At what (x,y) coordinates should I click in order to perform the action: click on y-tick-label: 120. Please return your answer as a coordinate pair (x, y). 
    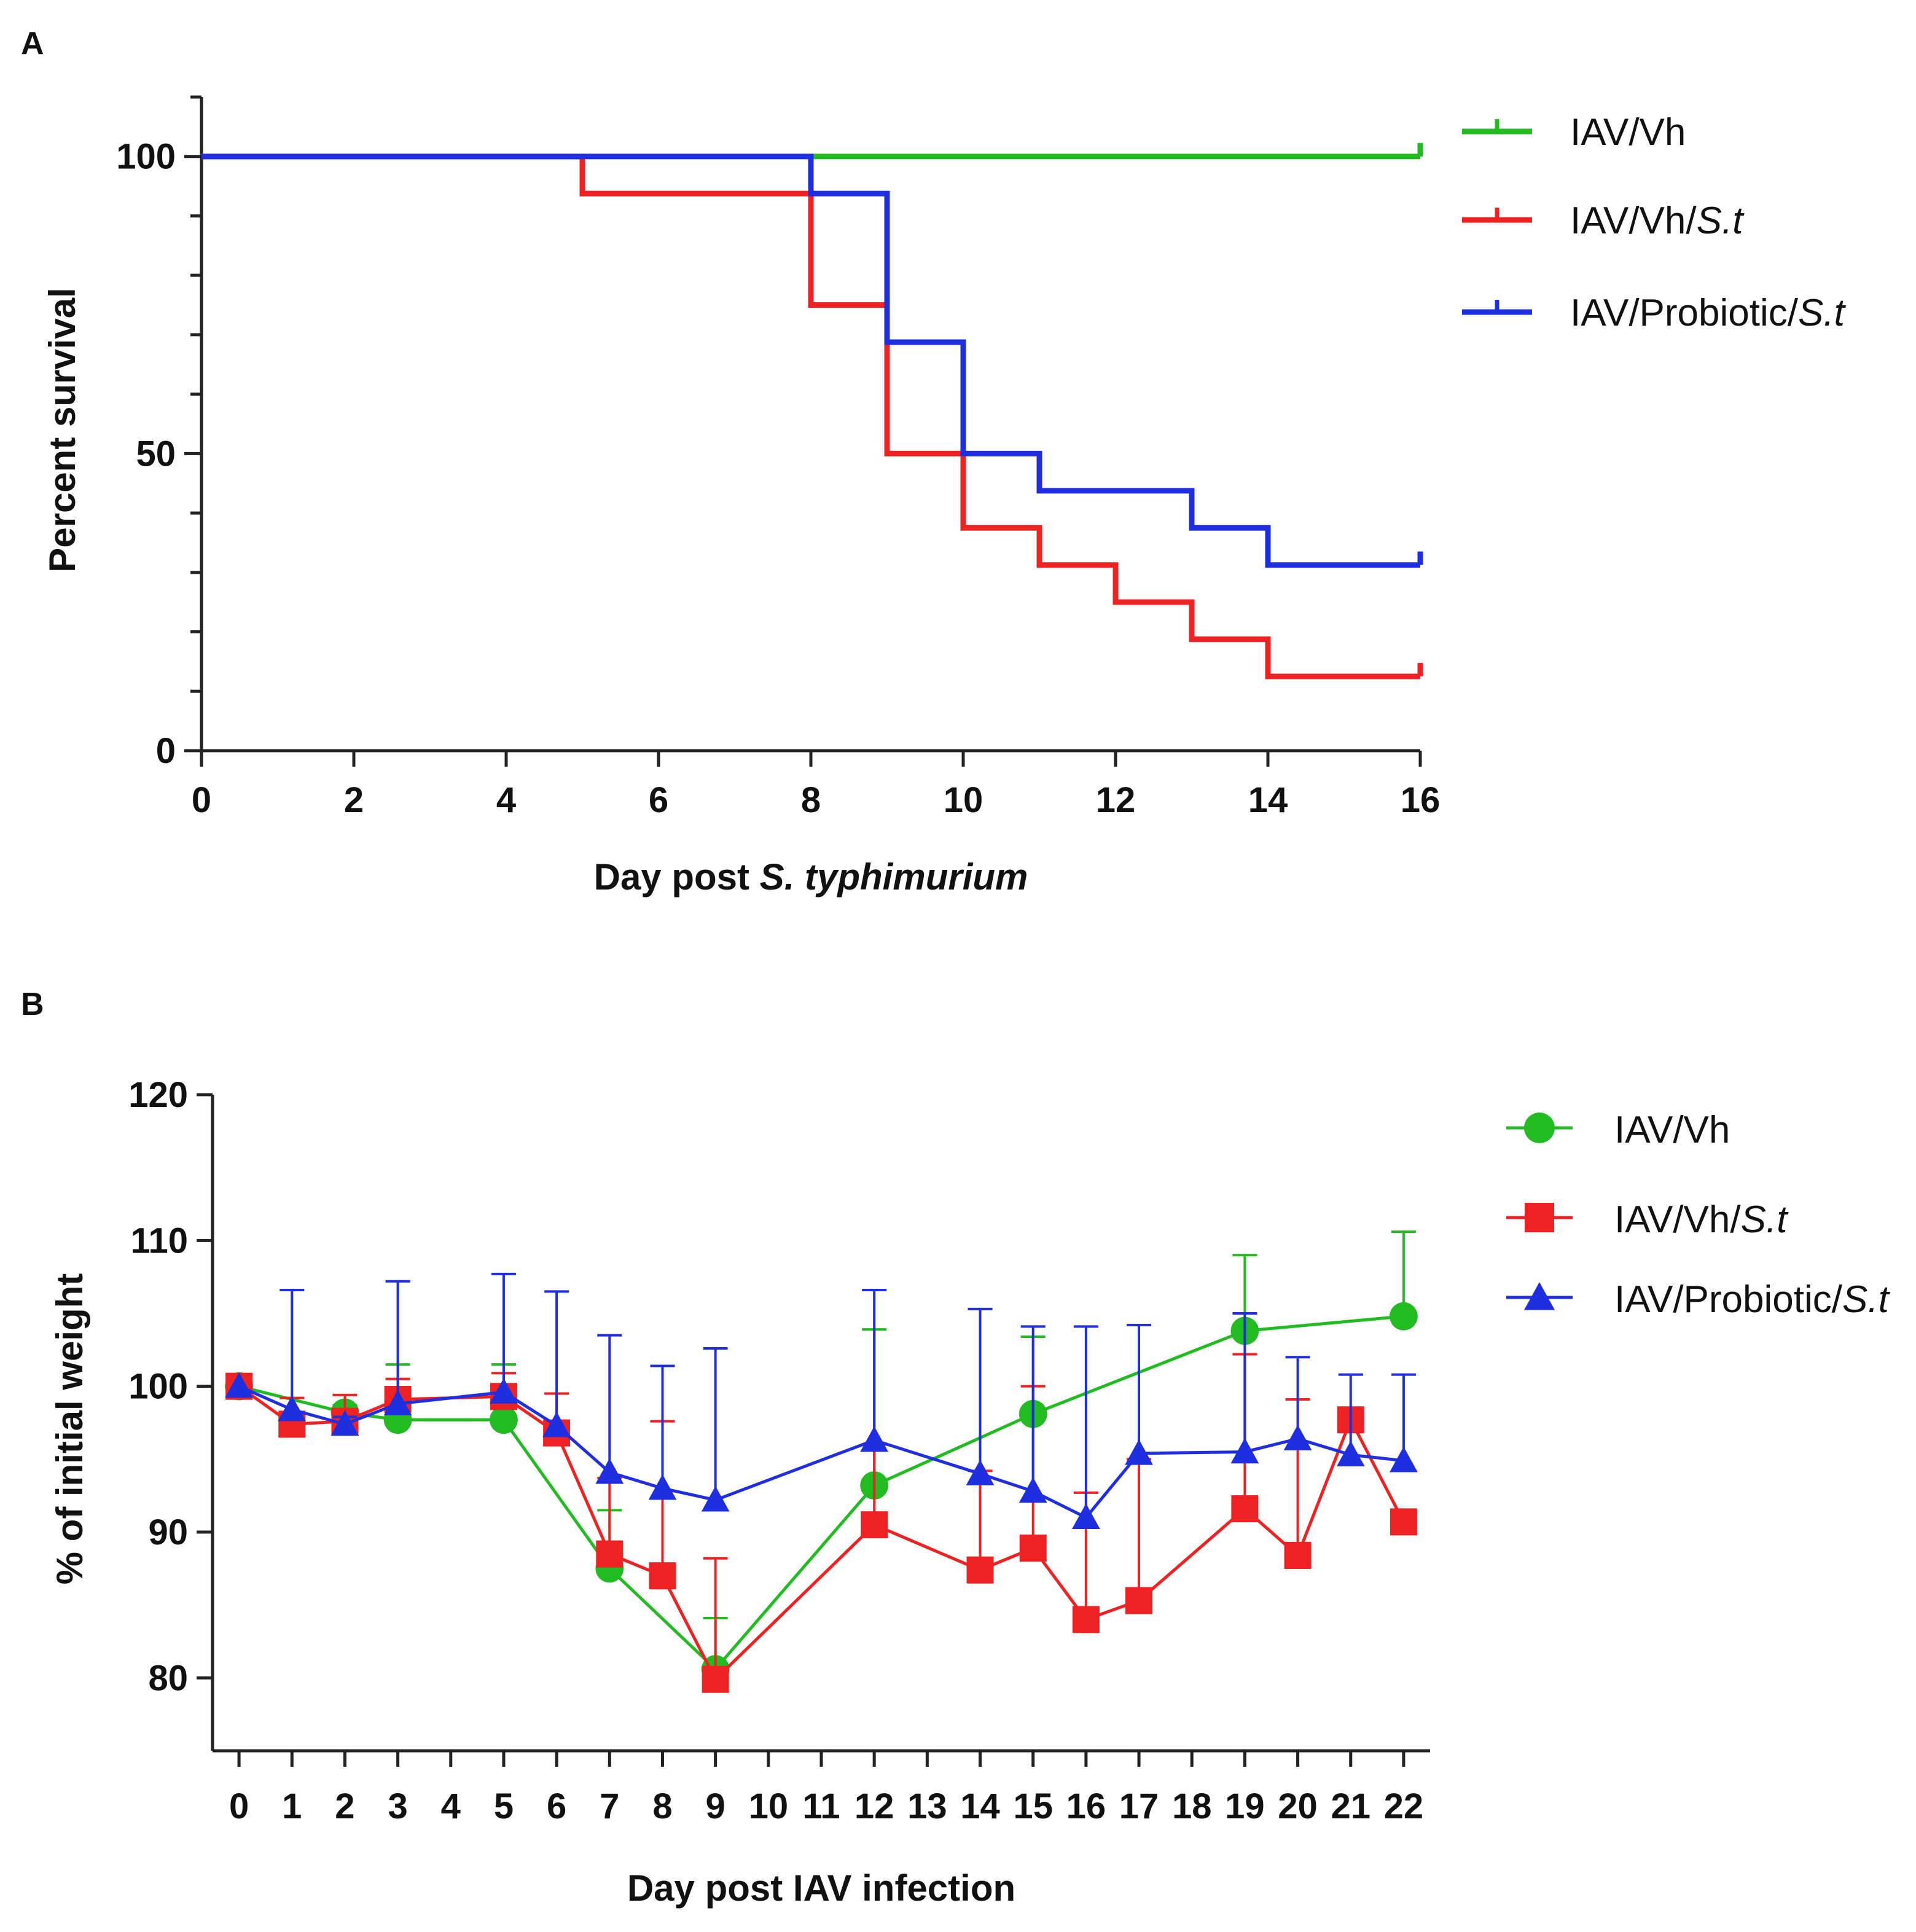
    Looking at the image, I should click on (158, 1095).